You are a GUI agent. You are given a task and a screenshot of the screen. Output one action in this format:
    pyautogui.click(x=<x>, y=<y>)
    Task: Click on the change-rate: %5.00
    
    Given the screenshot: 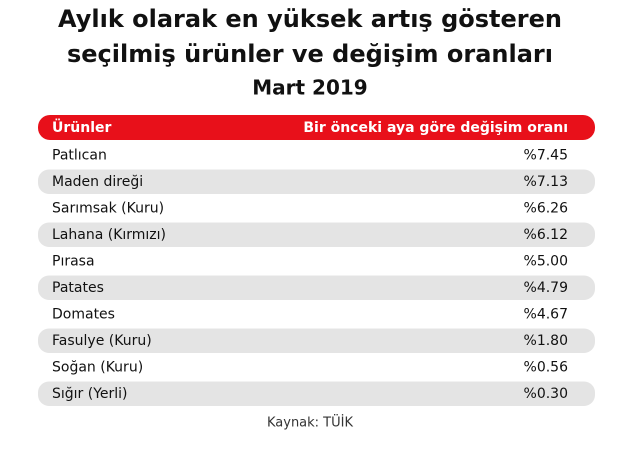 What is the action you would take?
    pyautogui.click(x=546, y=261)
    